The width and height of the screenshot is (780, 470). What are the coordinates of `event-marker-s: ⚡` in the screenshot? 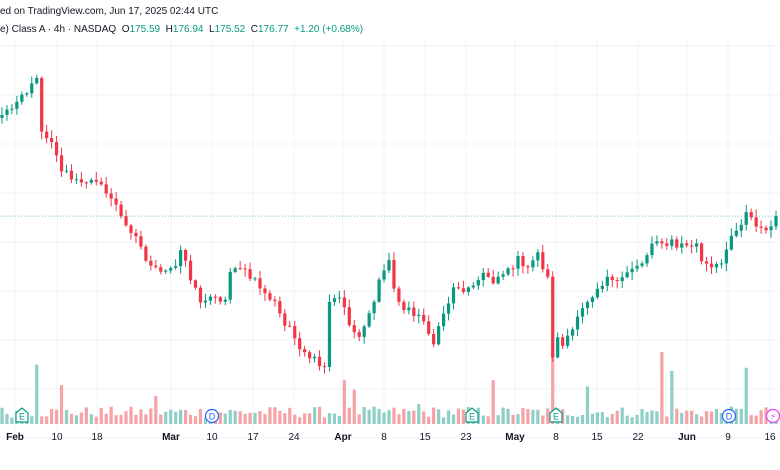 It's located at (772, 416).